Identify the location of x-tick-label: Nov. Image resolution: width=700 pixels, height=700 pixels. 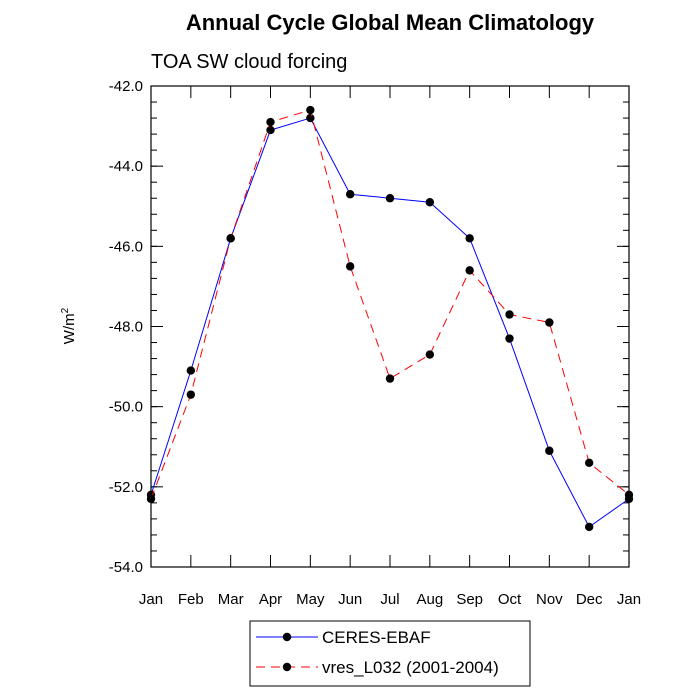
(549, 599).